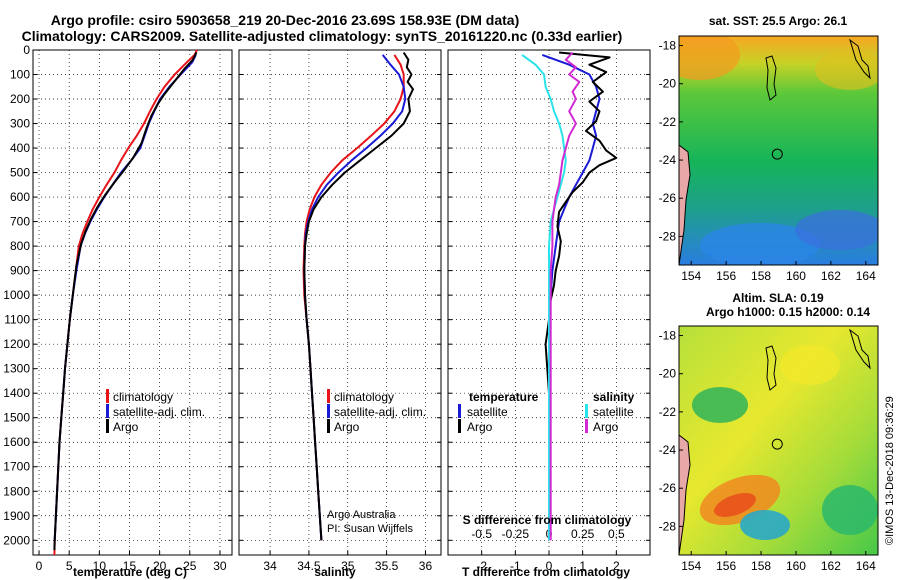 This screenshot has width=900, height=580. I want to click on depth-tick-label: 800, so click(20, 246).